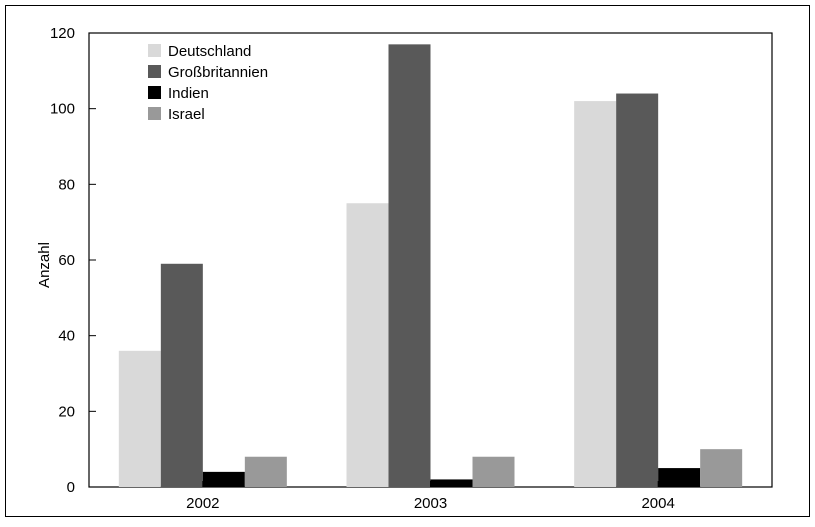 Image resolution: width=815 pixels, height=527 pixels. Describe the element at coordinates (66, 411) in the screenshot. I see `y-tick-label: 20` at that location.